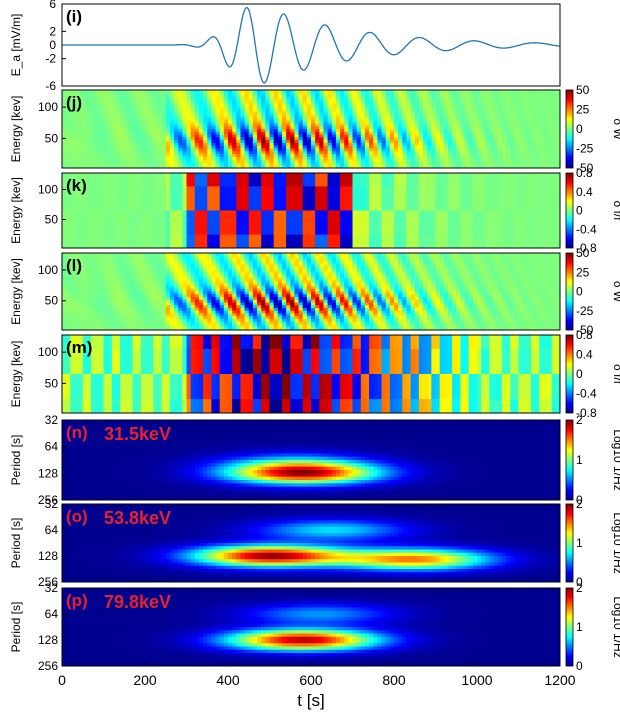 Image resolution: width=620 pixels, height=713 pixels. I want to click on colorbar-tick-label: -50, so click(585, 168).